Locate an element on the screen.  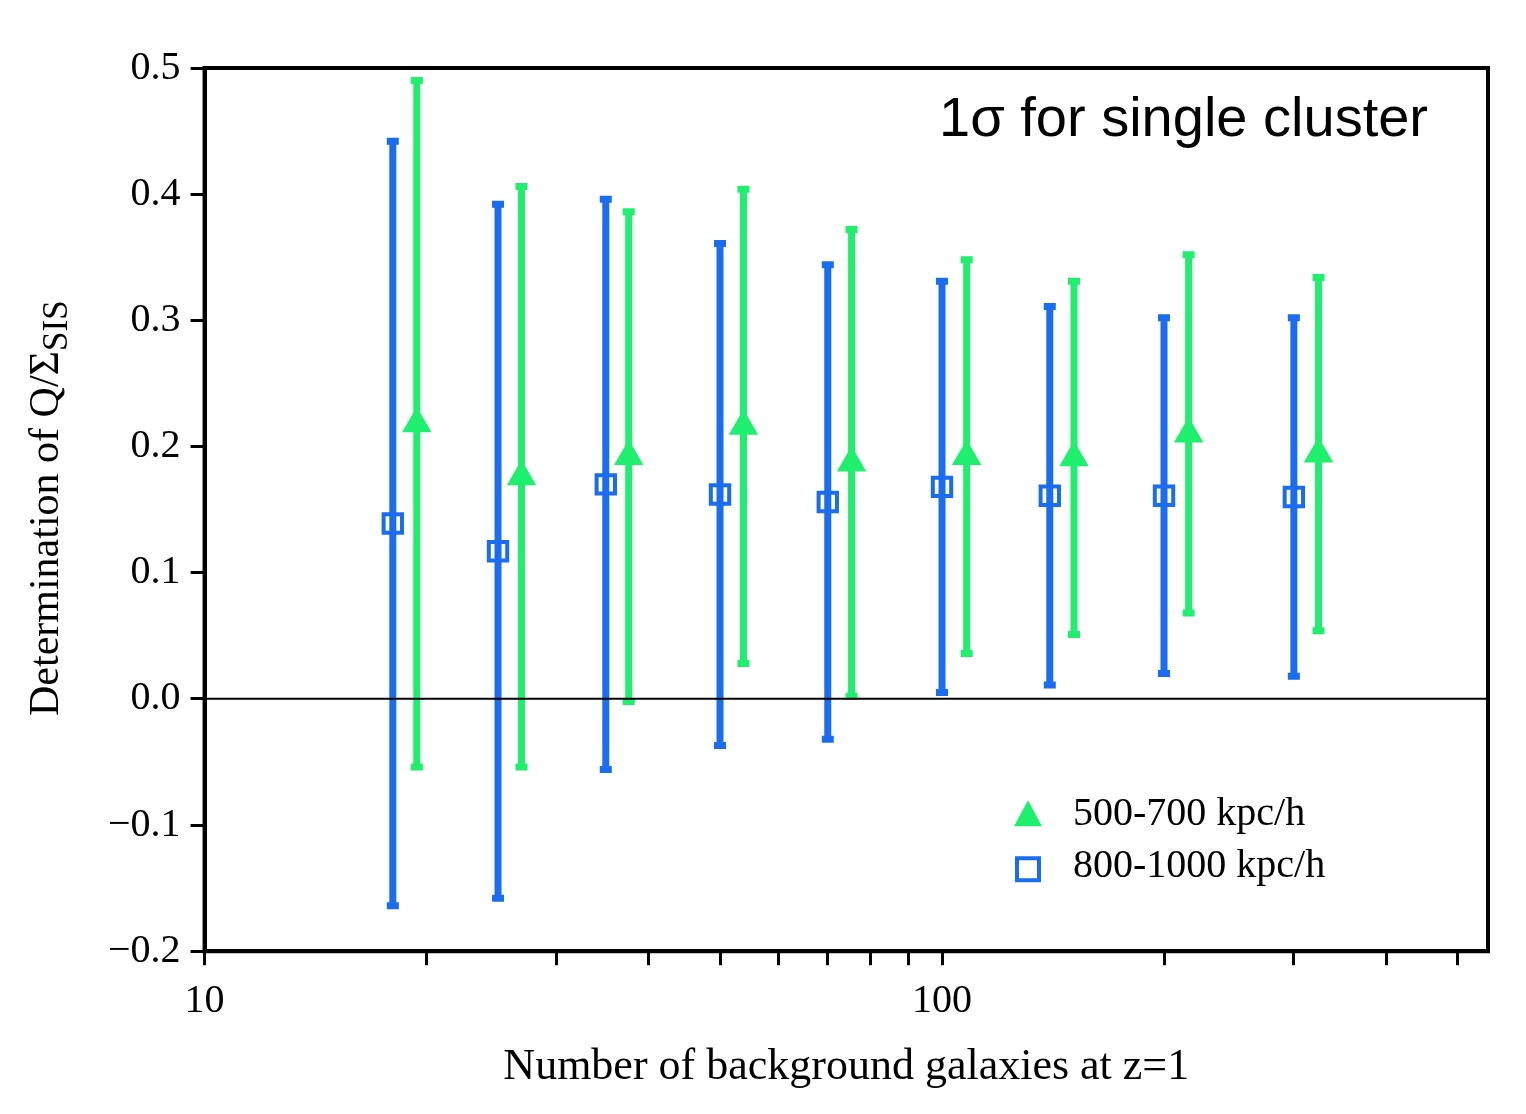
x-tick-label: 10 is located at coordinates (204, 998).